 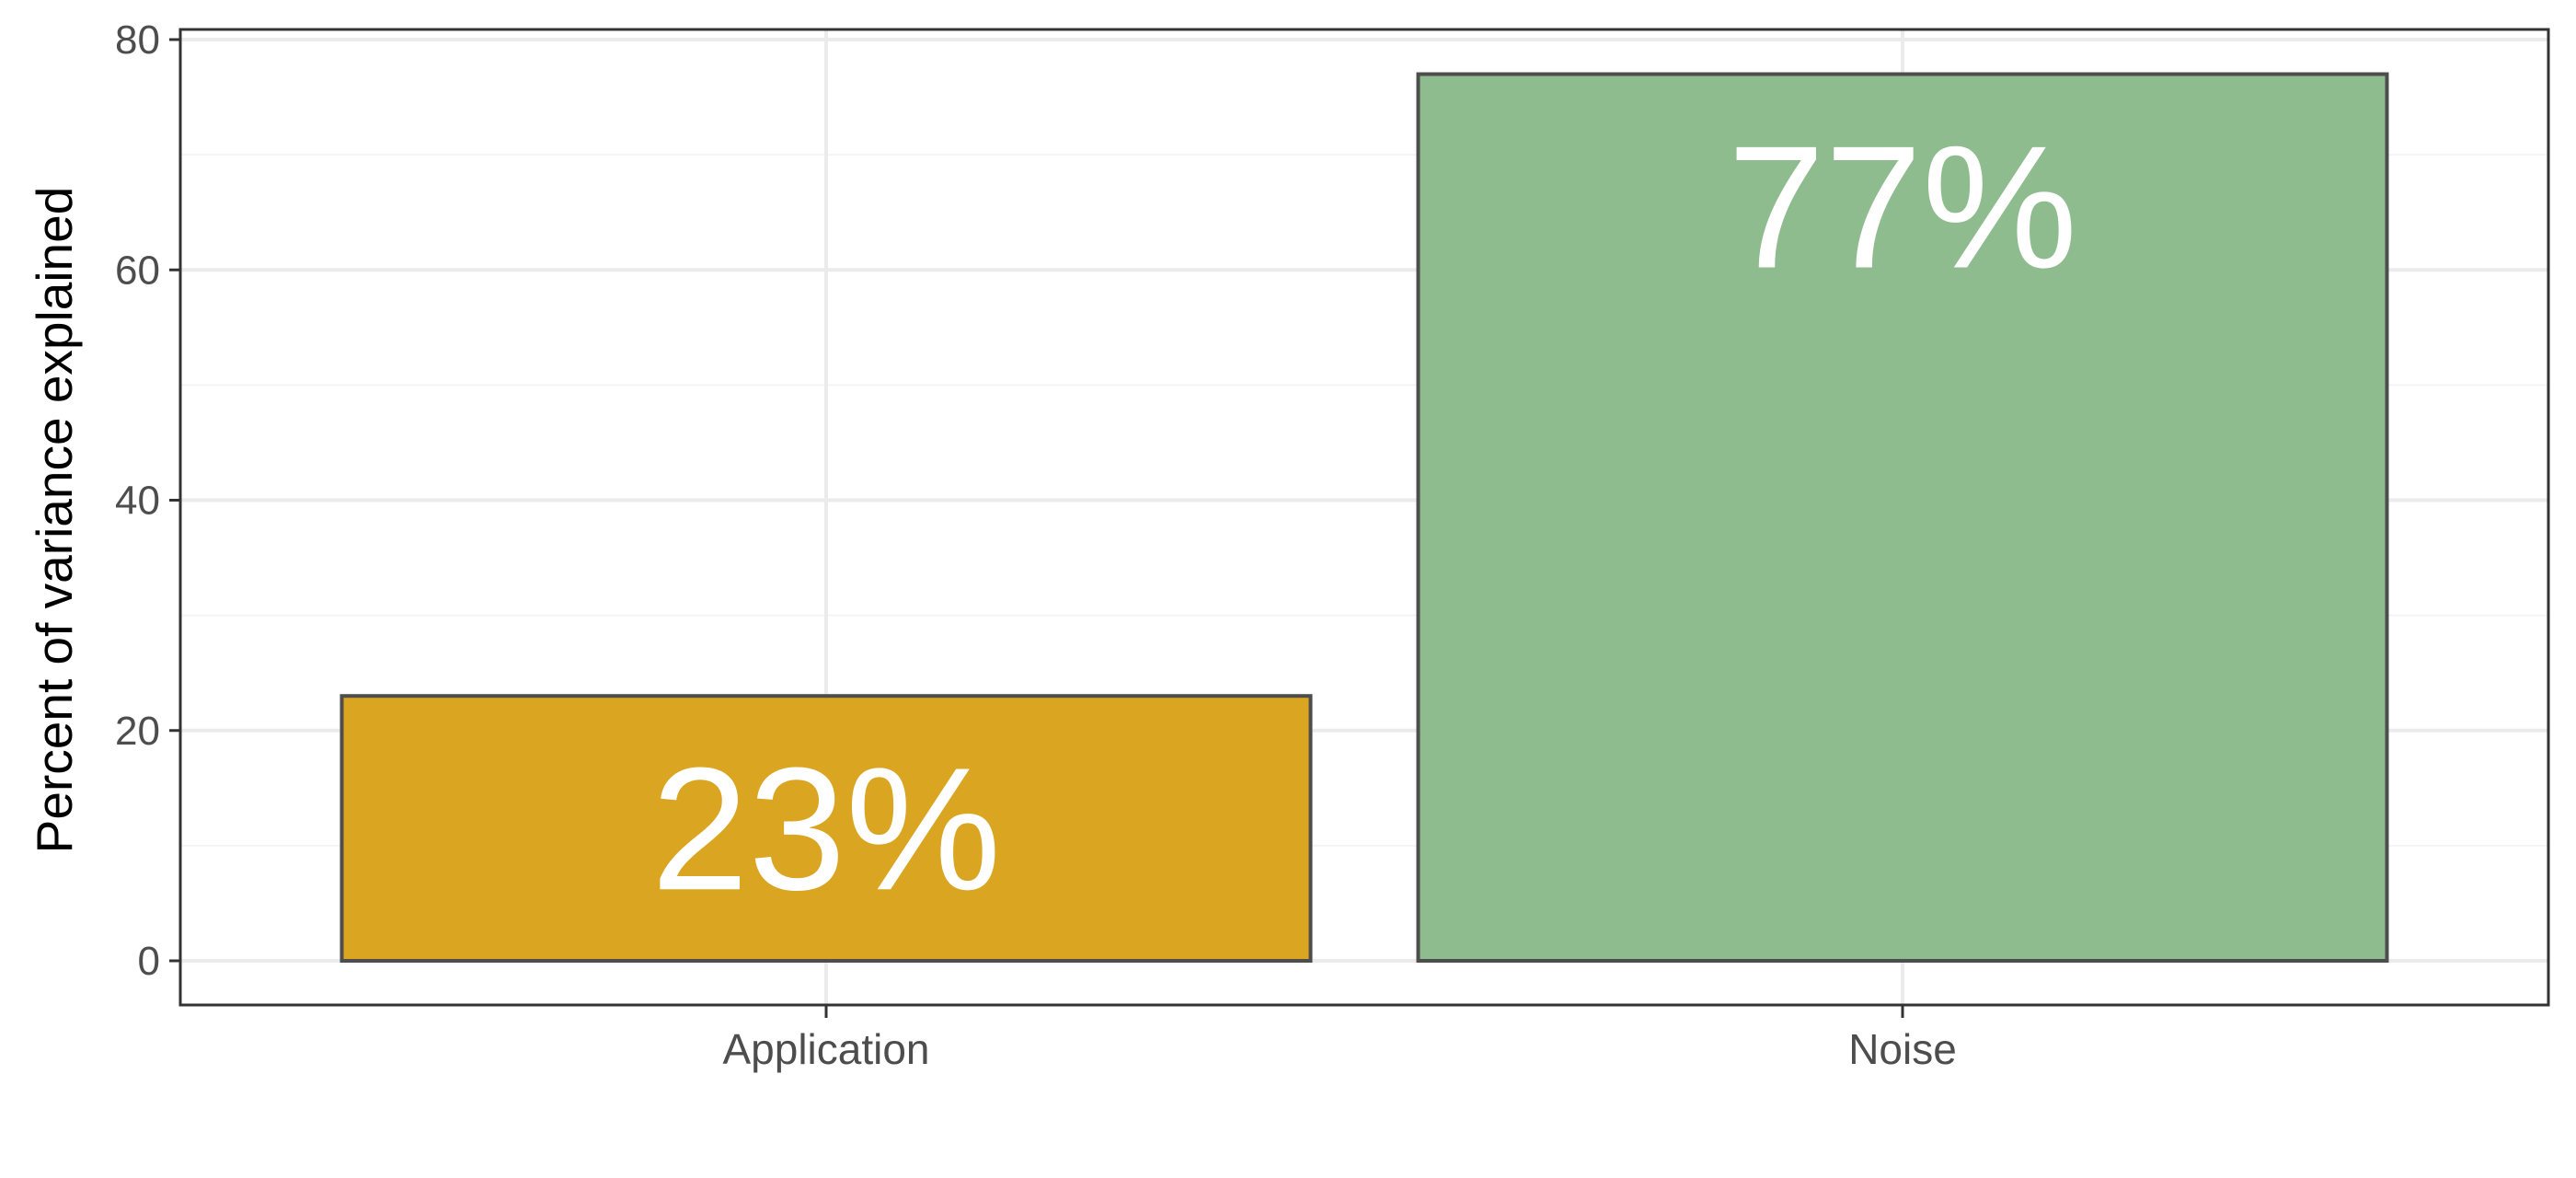 I want to click on x-tick-label-application: Application, so click(x=825, y=1049).